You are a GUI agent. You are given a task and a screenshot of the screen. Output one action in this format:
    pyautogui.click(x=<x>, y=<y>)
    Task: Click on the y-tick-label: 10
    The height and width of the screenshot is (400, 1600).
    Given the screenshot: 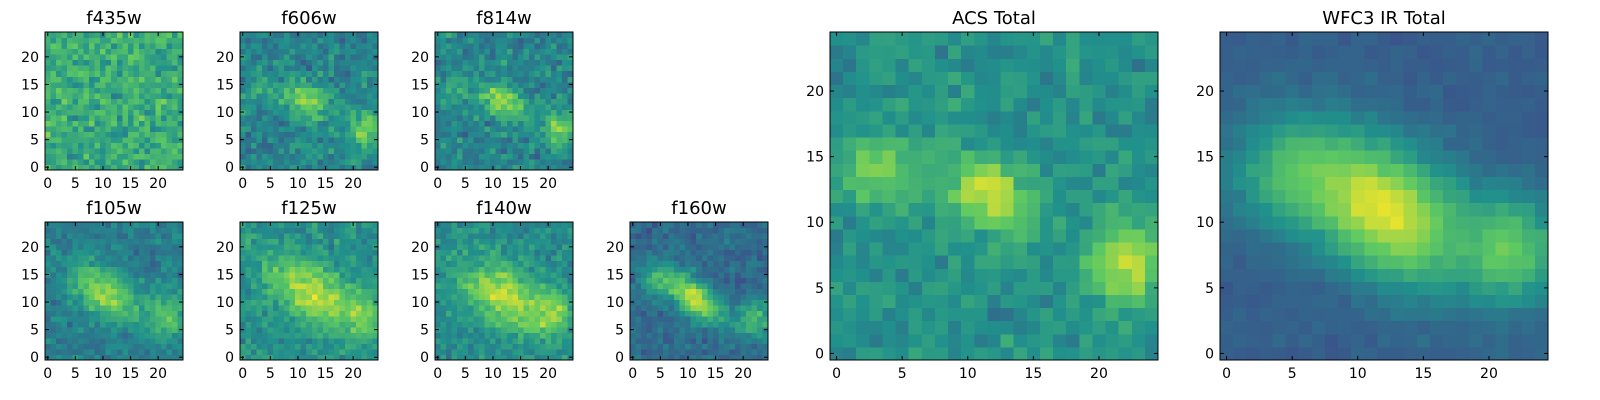 What is the action you would take?
    pyautogui.click(x=615, y=303)
    